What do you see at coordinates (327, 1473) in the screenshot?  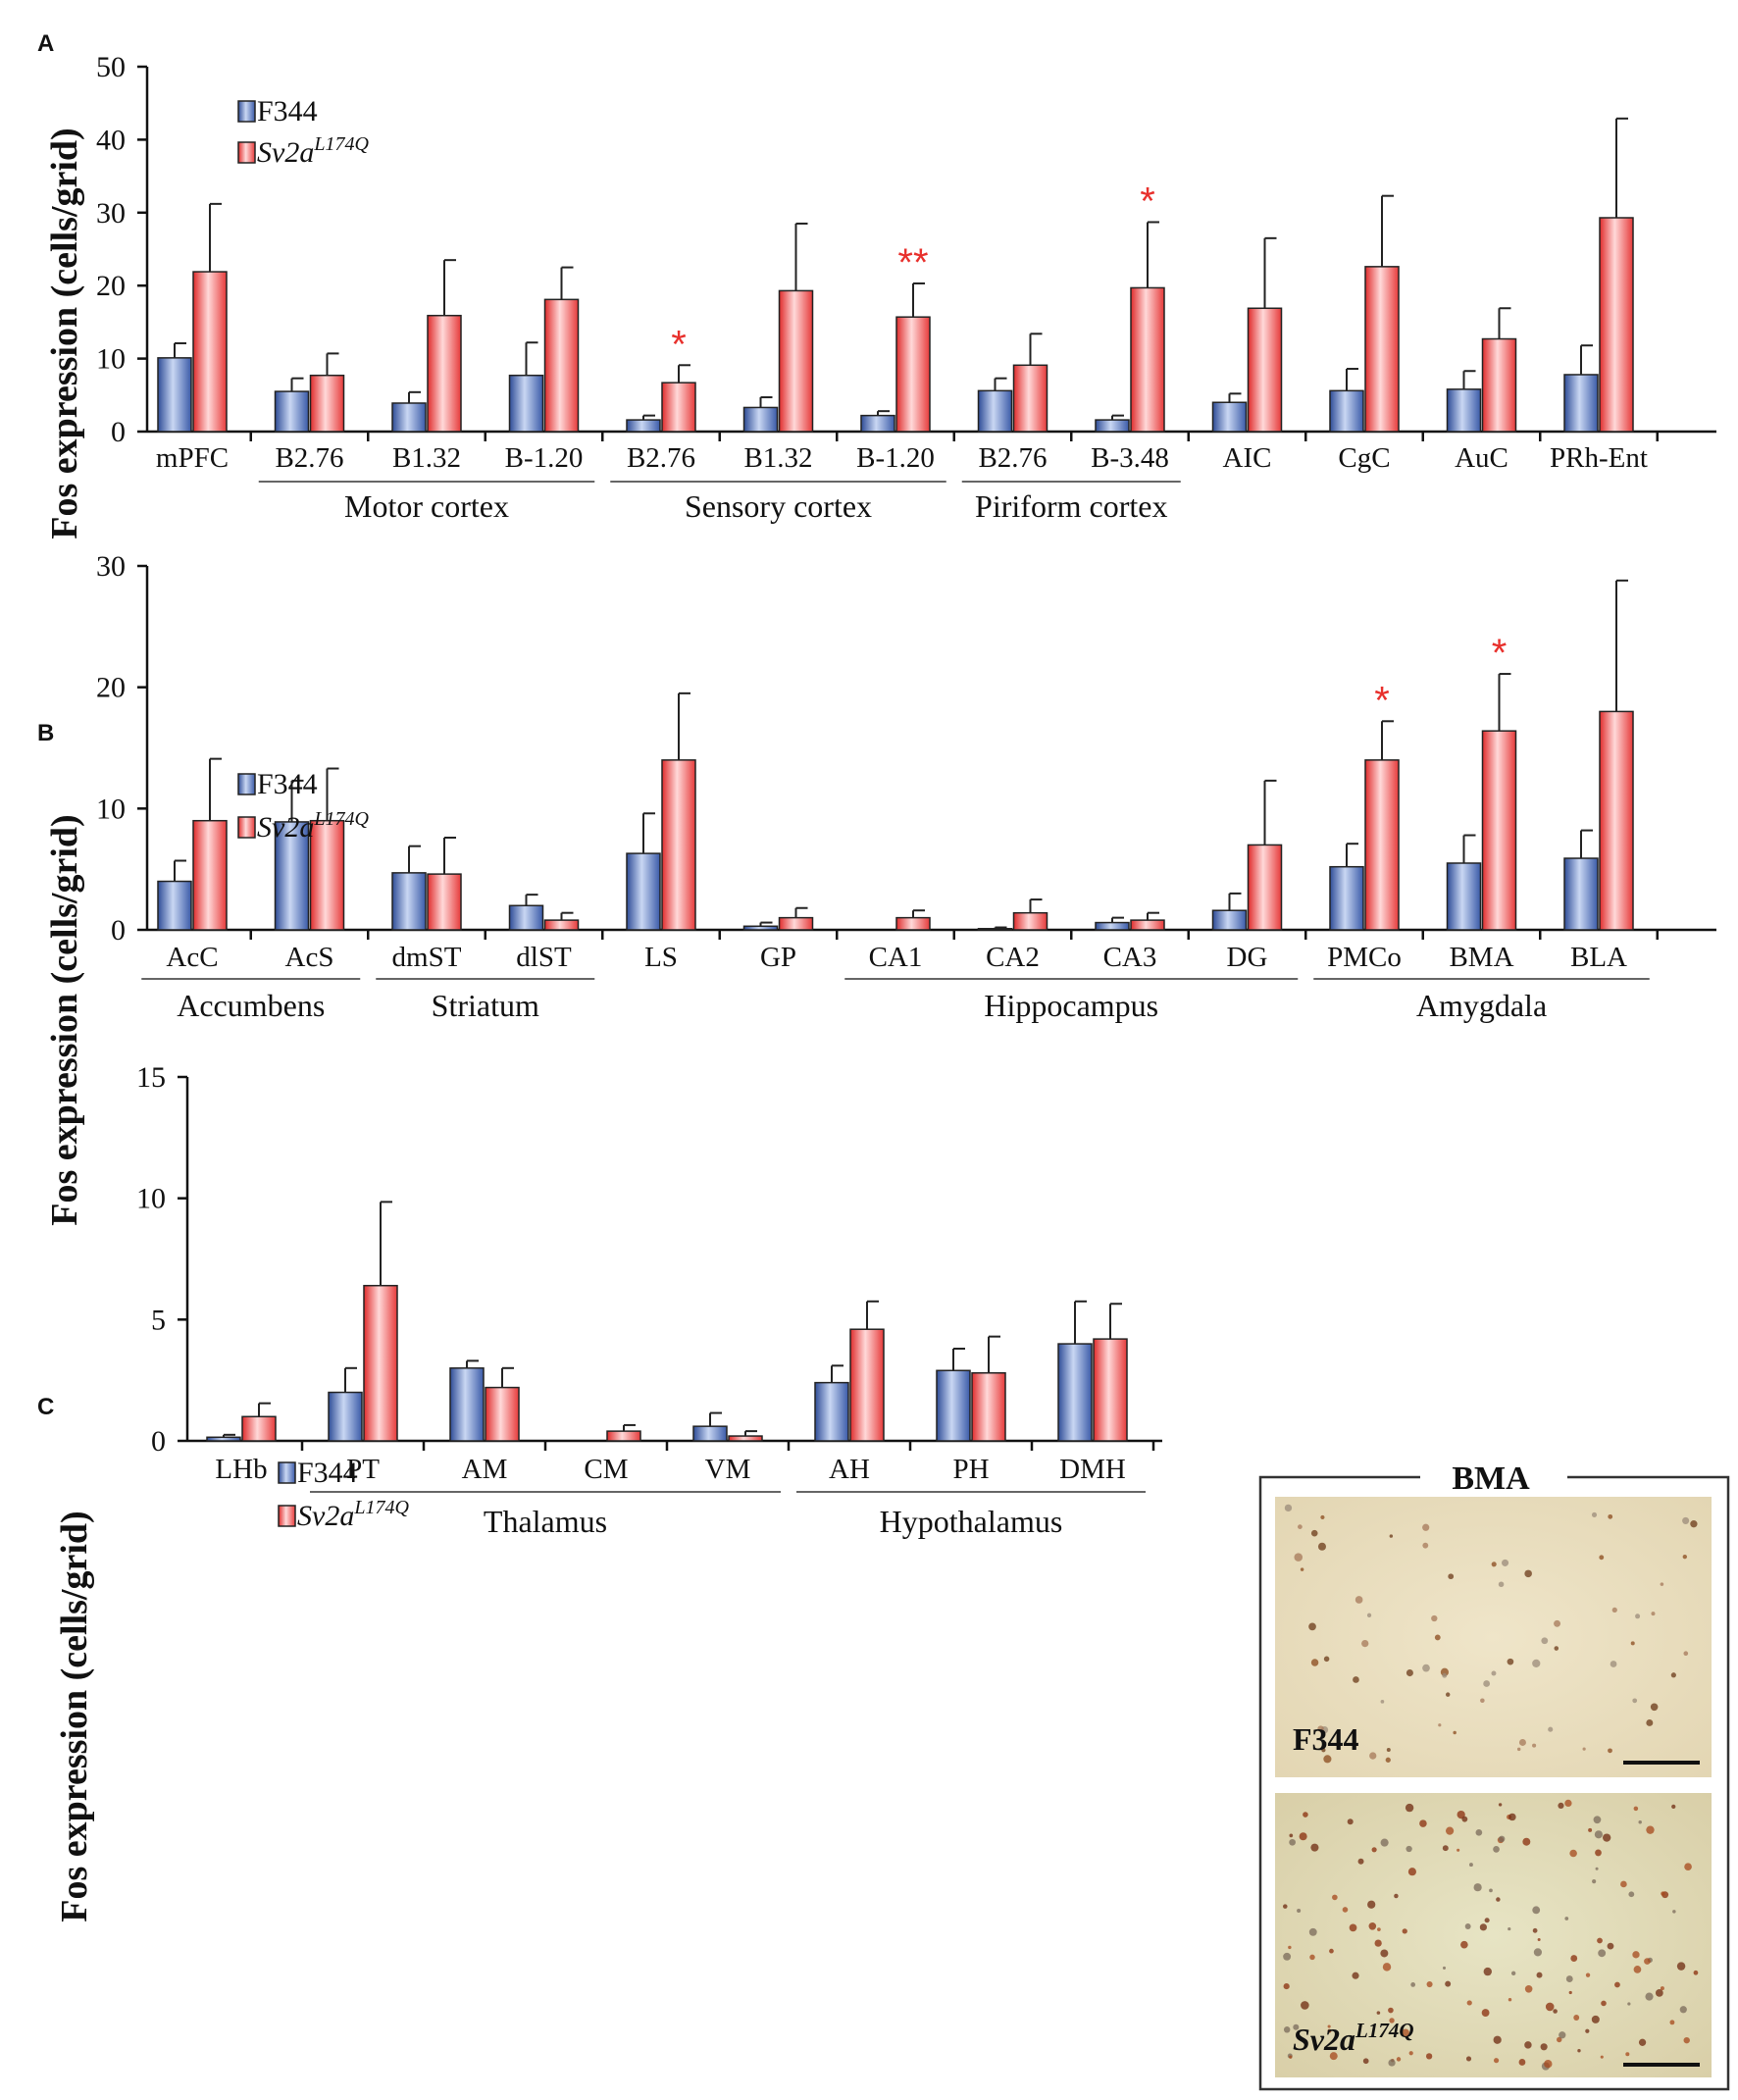 I see `legend-label-f344: F344` at bounding box center [327, 1473].